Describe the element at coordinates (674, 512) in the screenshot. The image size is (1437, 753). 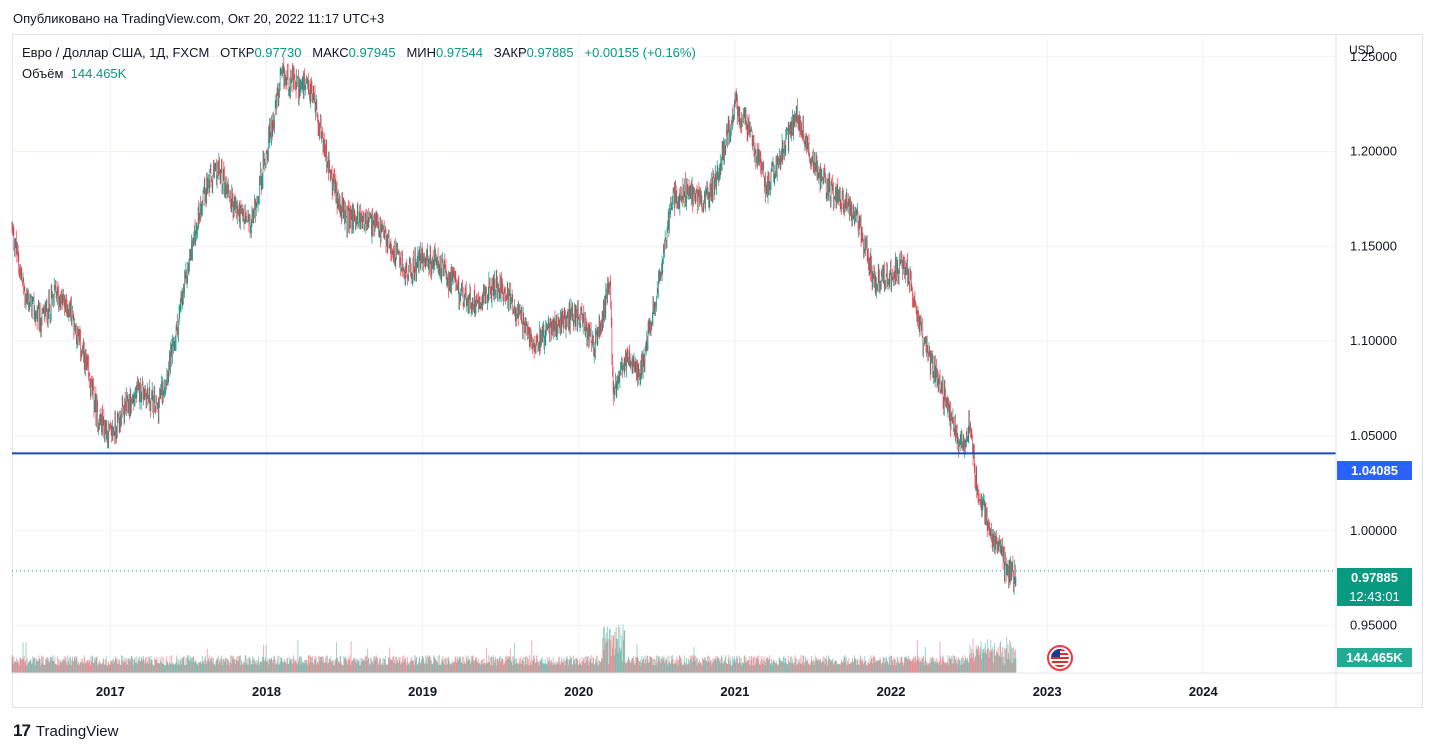
I see `overlays` at that location.